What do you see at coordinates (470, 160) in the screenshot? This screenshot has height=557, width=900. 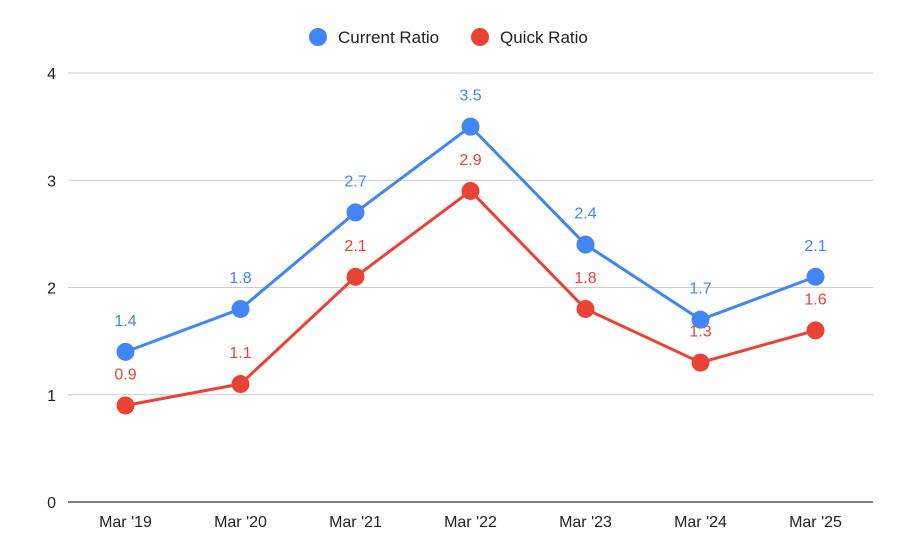 I see `data-label: 2.9` at bounding box center [470, 160].